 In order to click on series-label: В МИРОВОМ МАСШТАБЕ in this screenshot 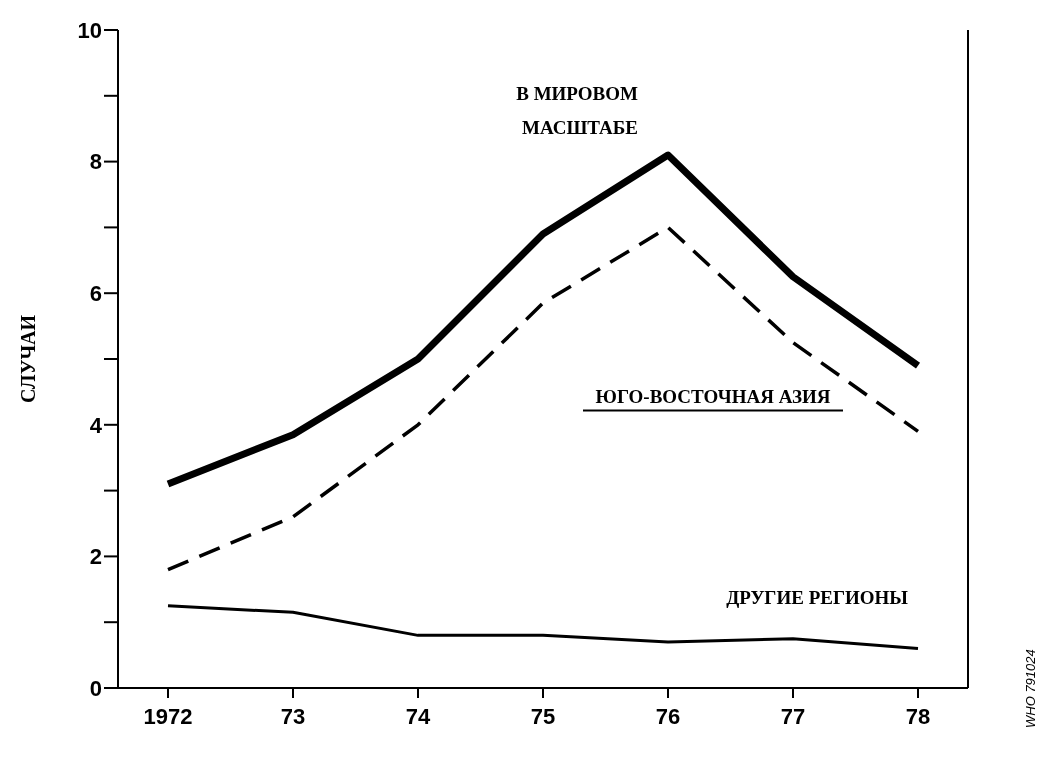, I will do `click(577, 111)`.